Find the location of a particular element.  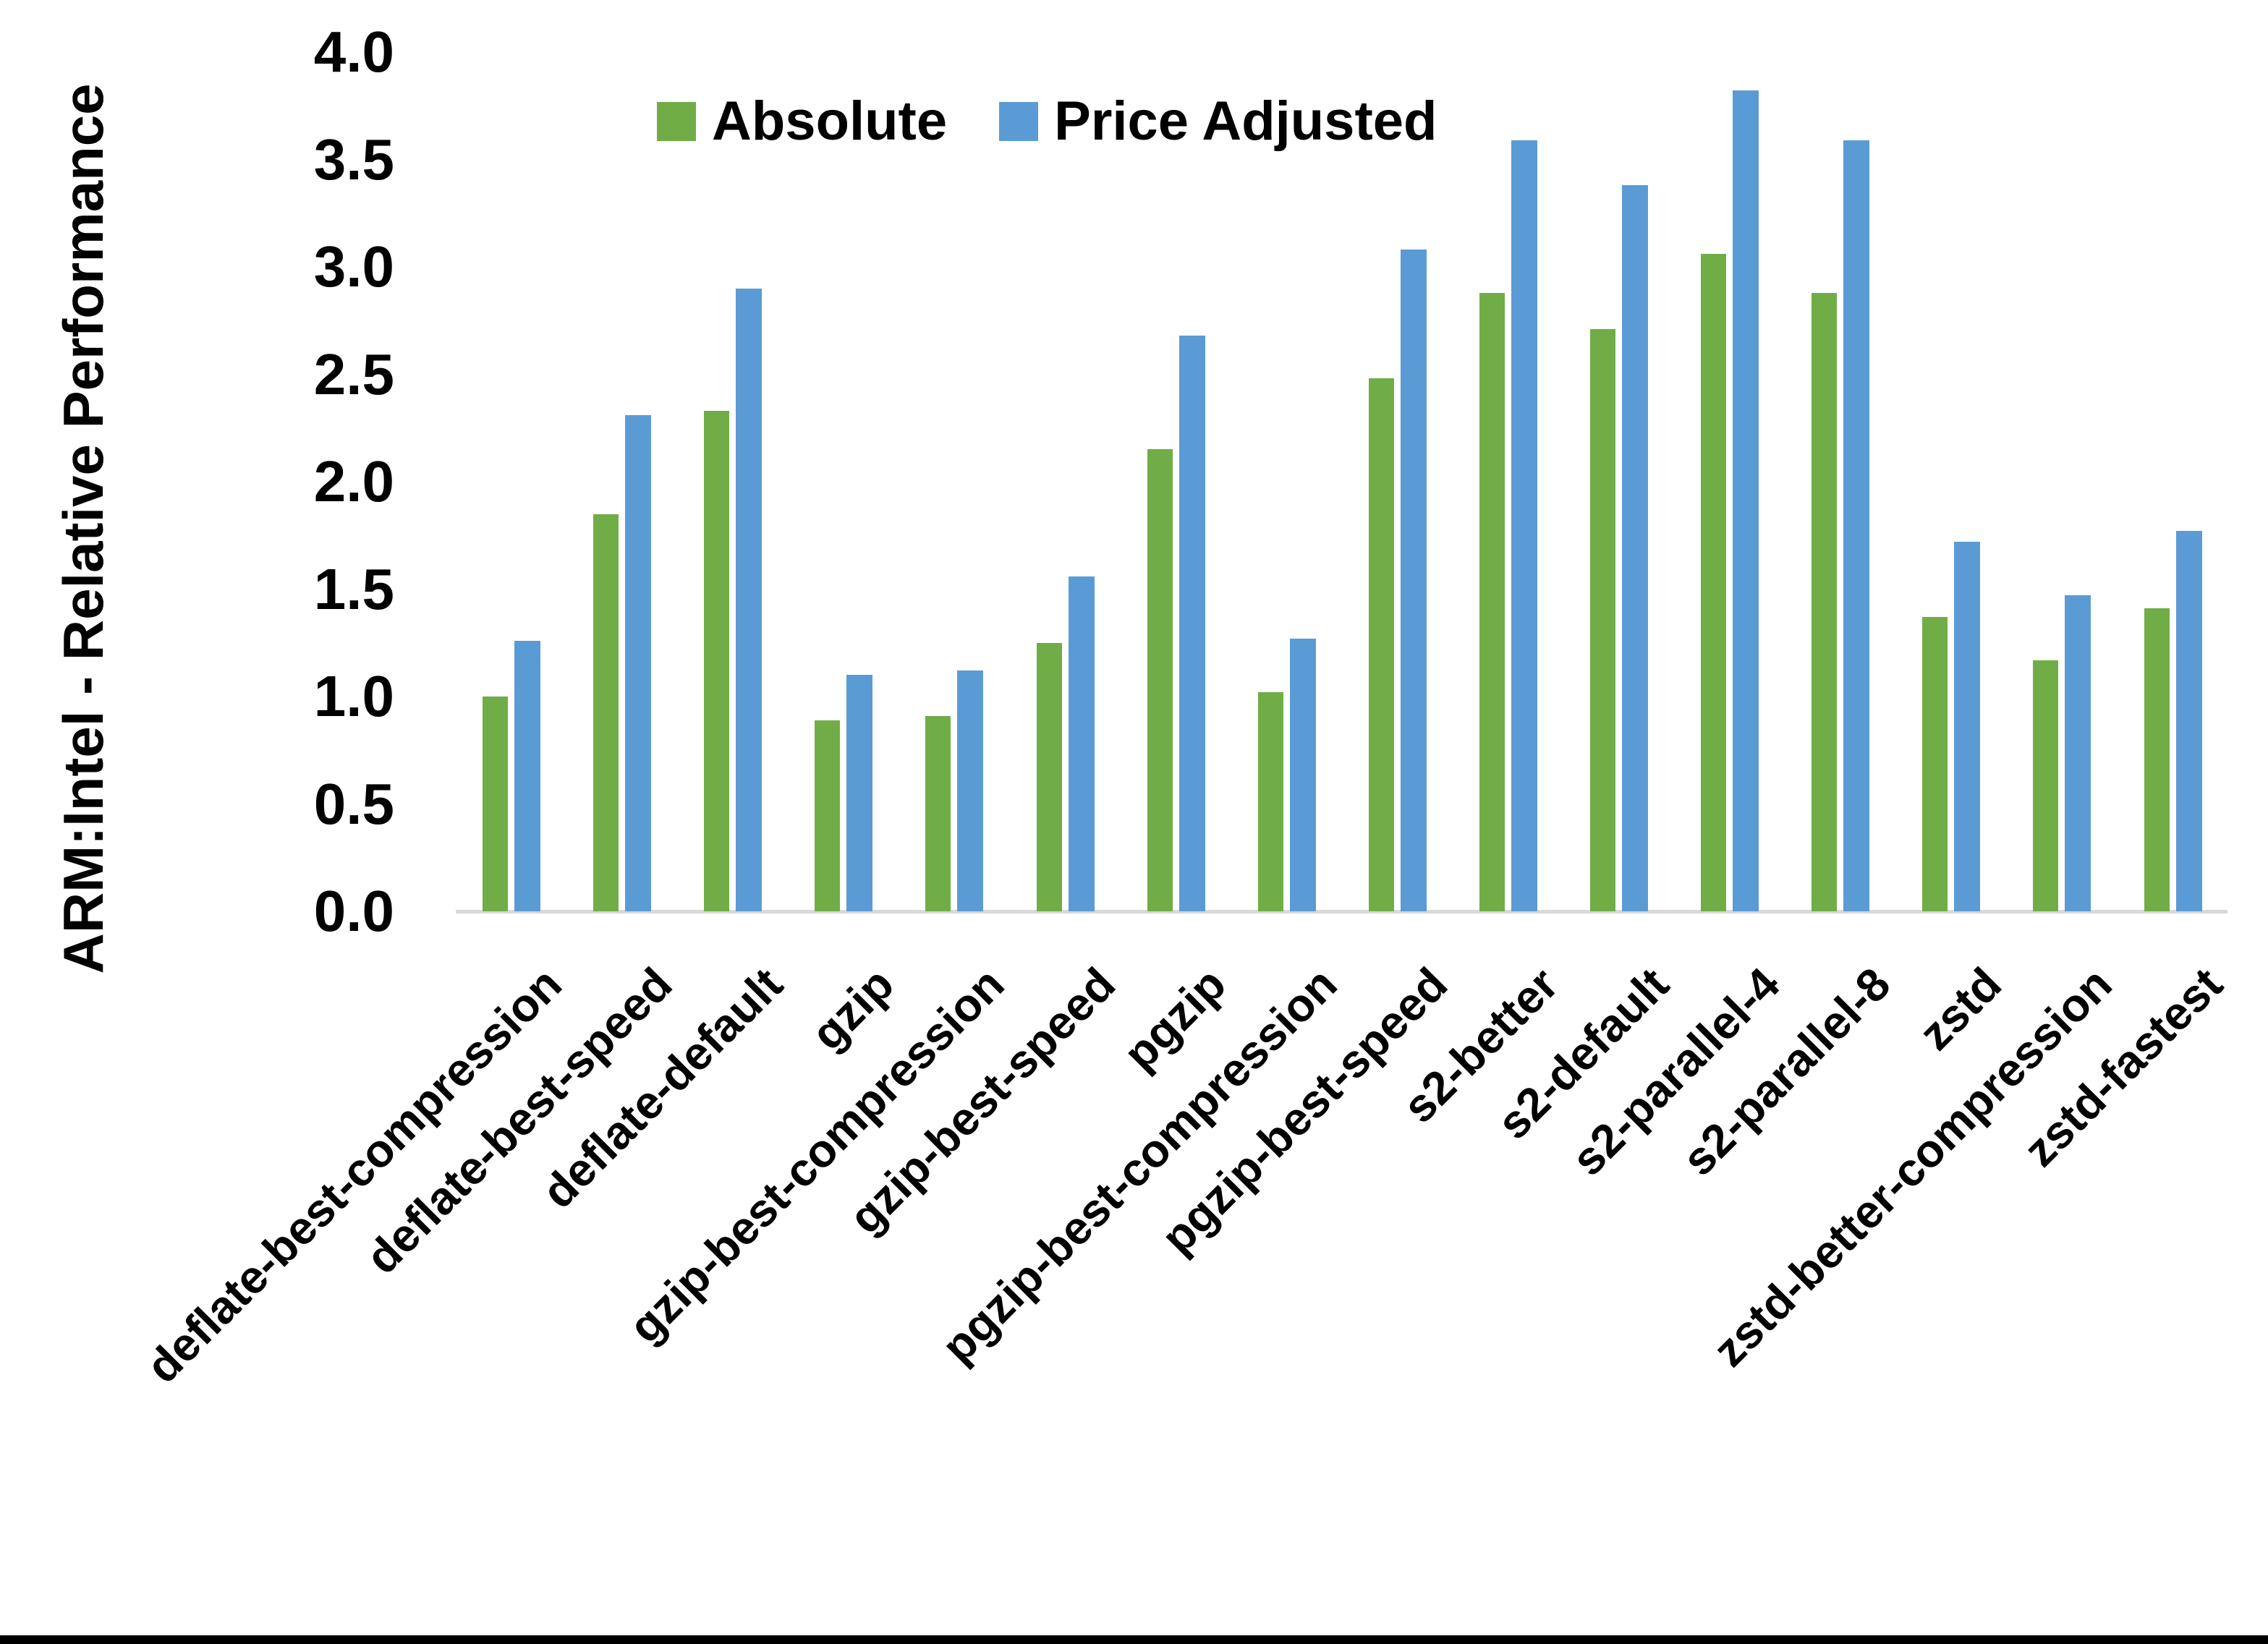

bar-absolute-zstd-better-compression is located at coordinates (2046, 785).